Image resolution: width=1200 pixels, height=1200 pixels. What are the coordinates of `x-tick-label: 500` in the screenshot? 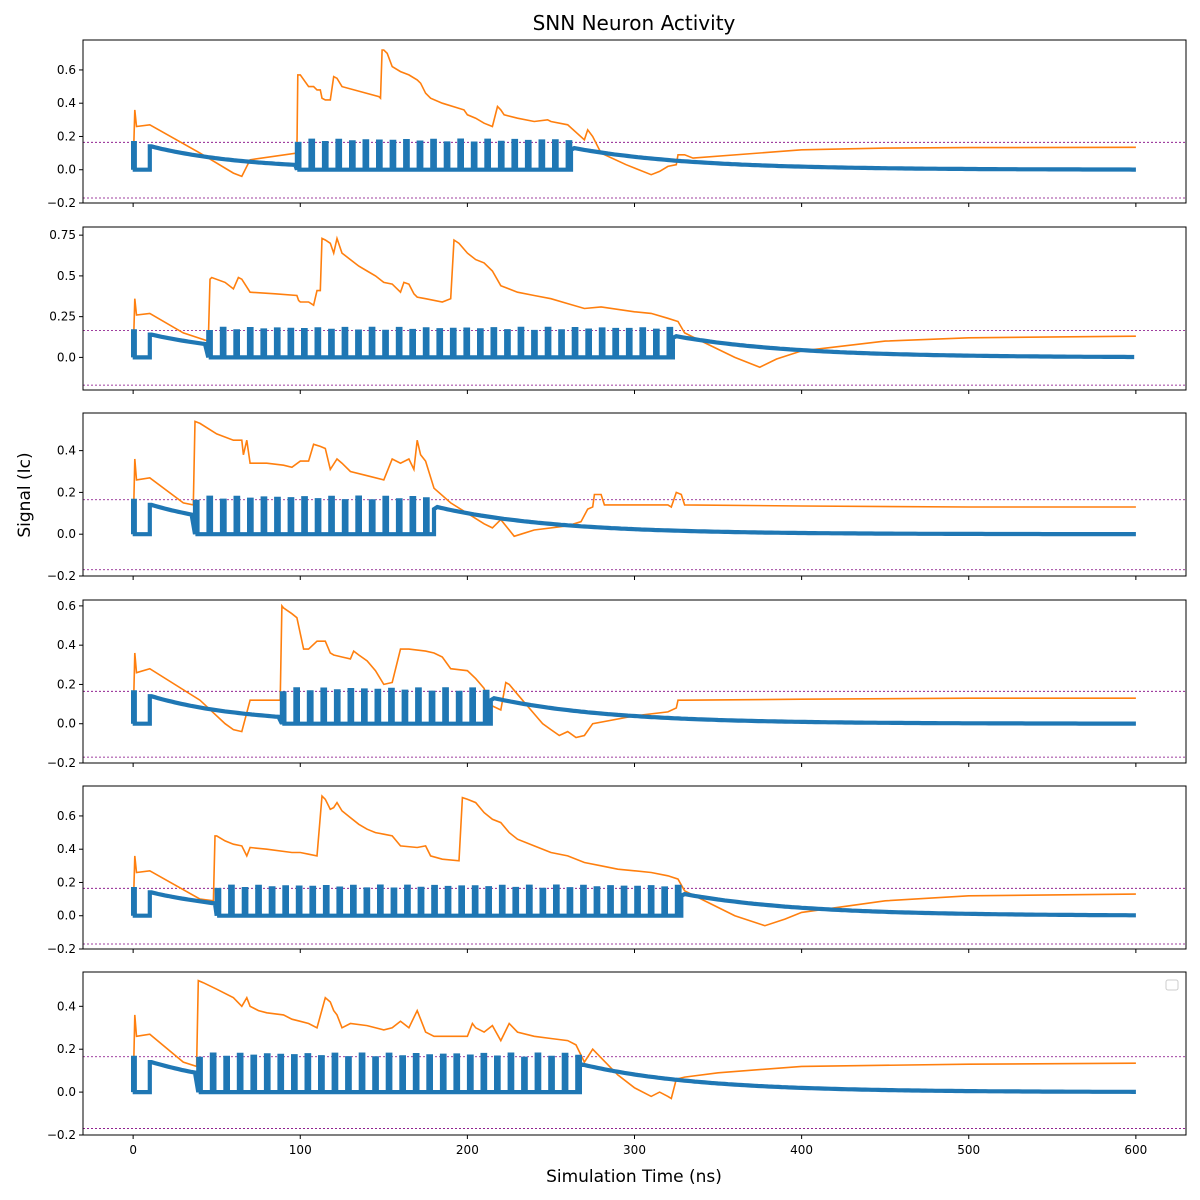 It's located at (968, 1150).